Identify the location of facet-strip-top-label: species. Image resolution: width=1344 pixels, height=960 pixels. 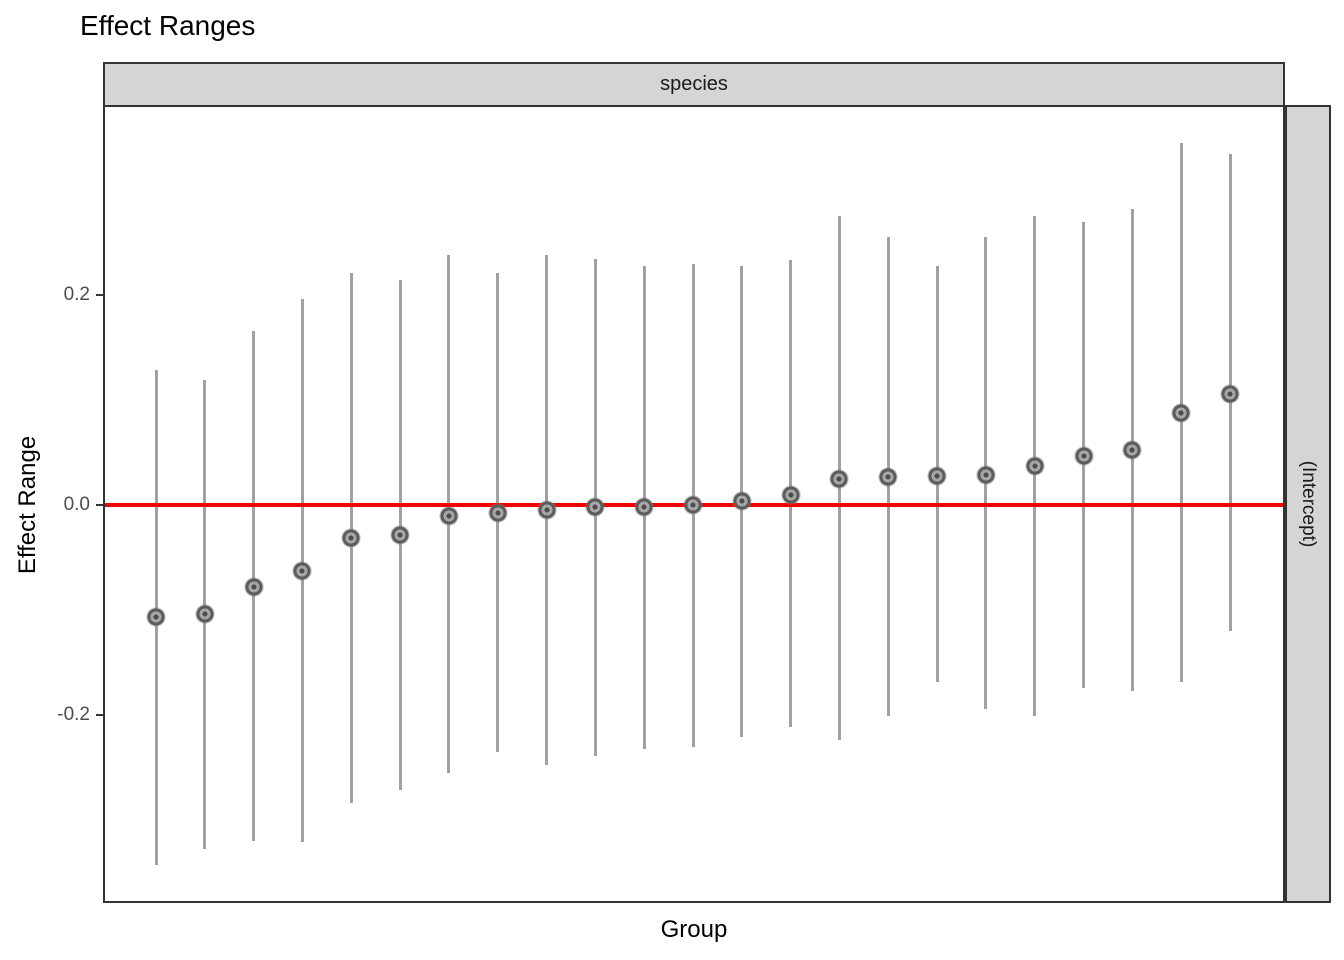
(694, 84).